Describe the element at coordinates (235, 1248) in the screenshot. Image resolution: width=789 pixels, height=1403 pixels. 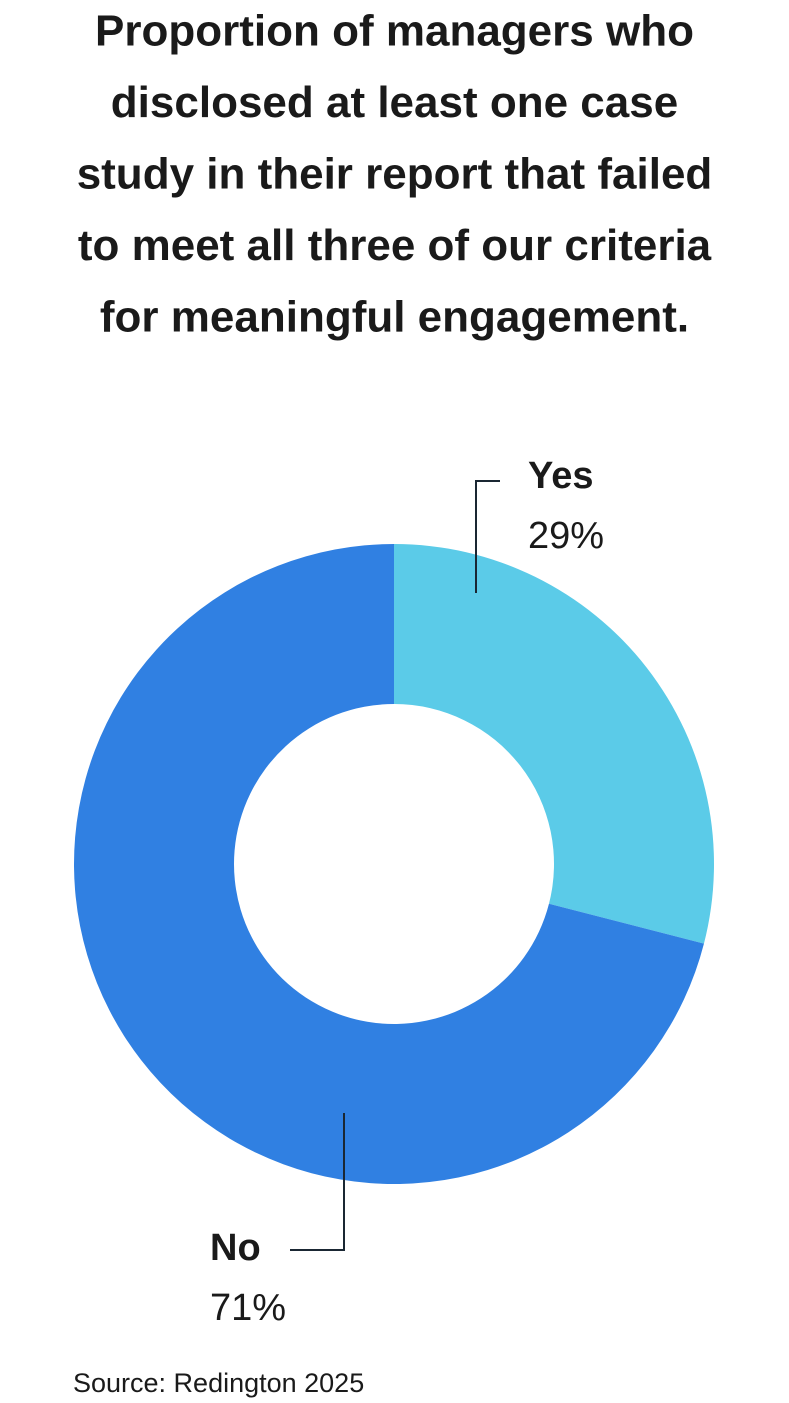
I see `segment-label: No` at that location.